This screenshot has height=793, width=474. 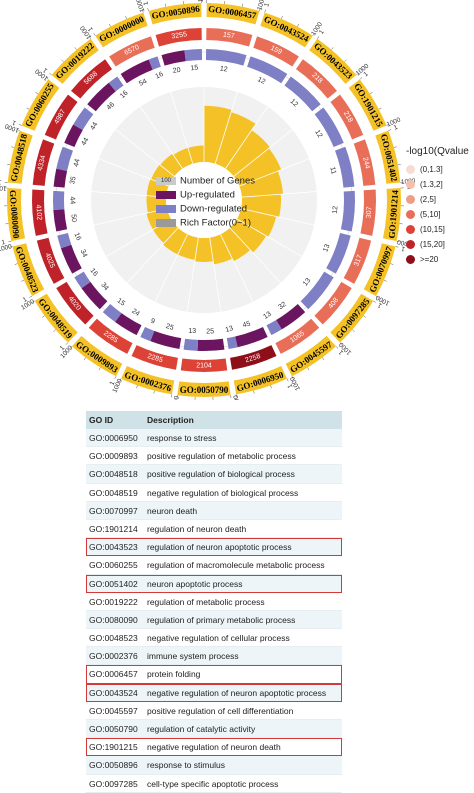 What do you see at coordinates (115, 728) in the screenshot?
I see `go-id-cell: GO:0050790` at bounding box center [115, 728].